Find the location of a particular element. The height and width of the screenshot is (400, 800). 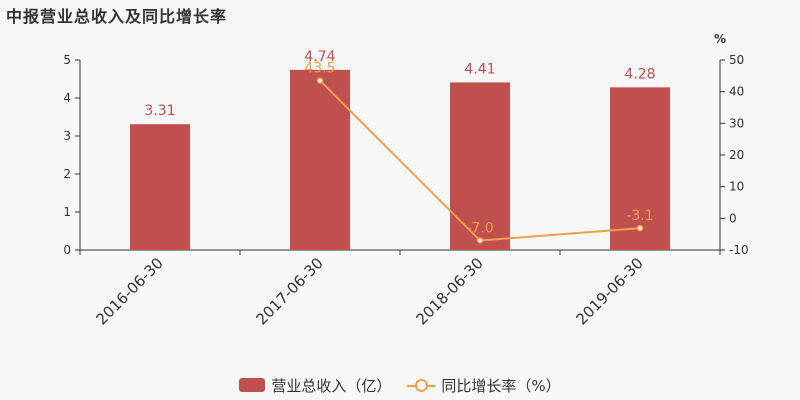

x-tick-label: 2017-06-30 is located at coordinates (289, 291).